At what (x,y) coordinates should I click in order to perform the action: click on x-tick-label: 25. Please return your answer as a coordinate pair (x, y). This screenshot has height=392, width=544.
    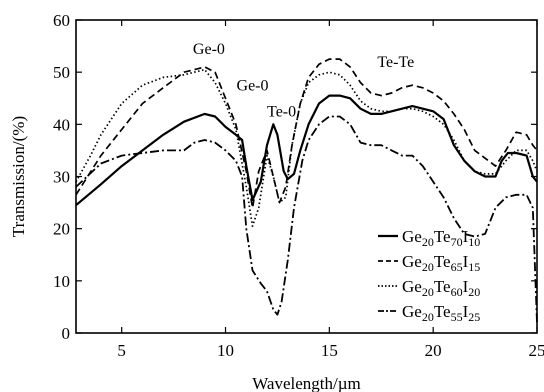
    Looking at the image, I should click on (536, 350).